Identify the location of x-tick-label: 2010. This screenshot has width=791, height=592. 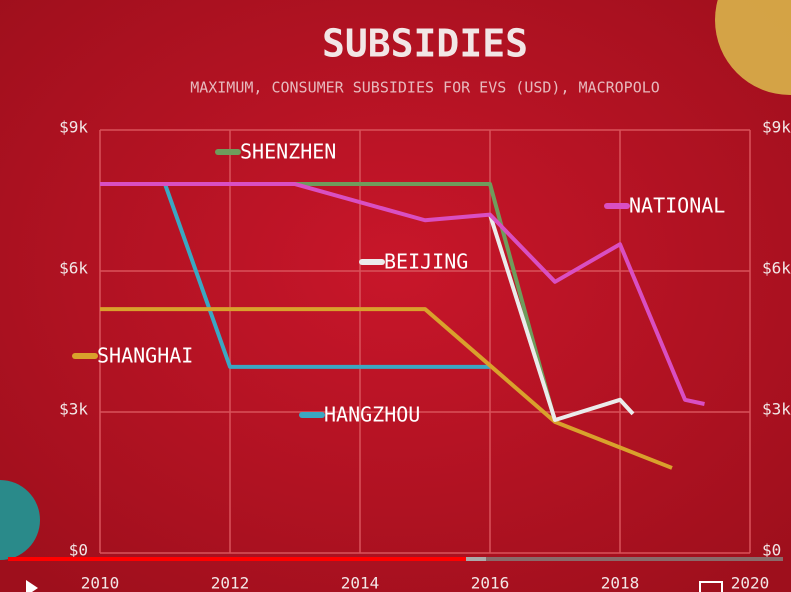
(100, 583).